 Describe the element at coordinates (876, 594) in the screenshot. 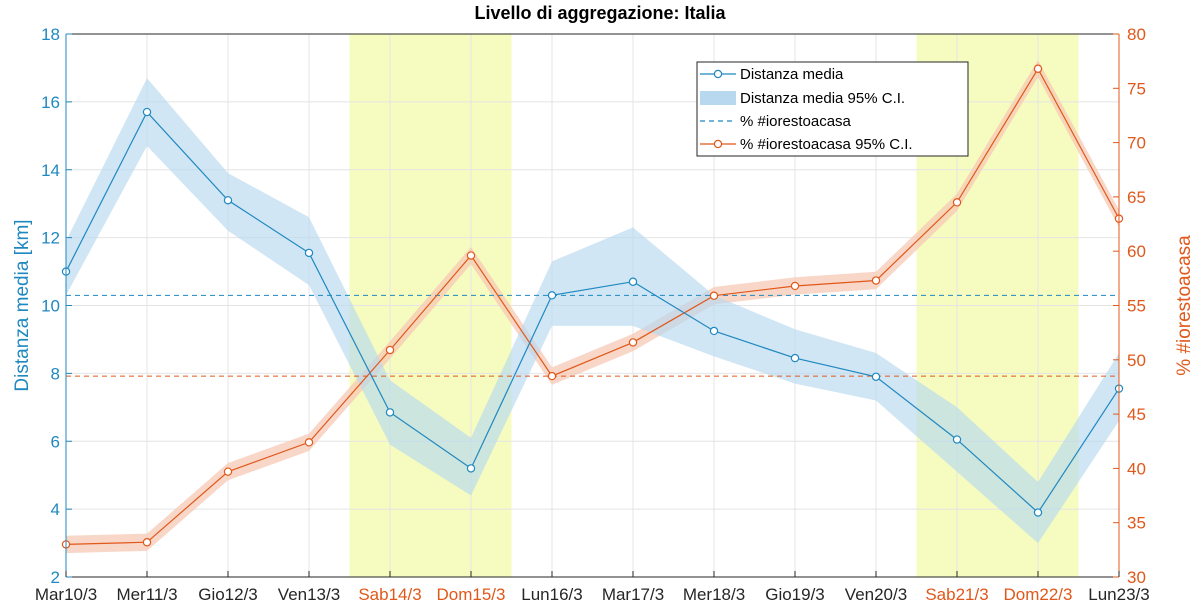

I see `x-tick-label-11: Ven20/3` at that location.